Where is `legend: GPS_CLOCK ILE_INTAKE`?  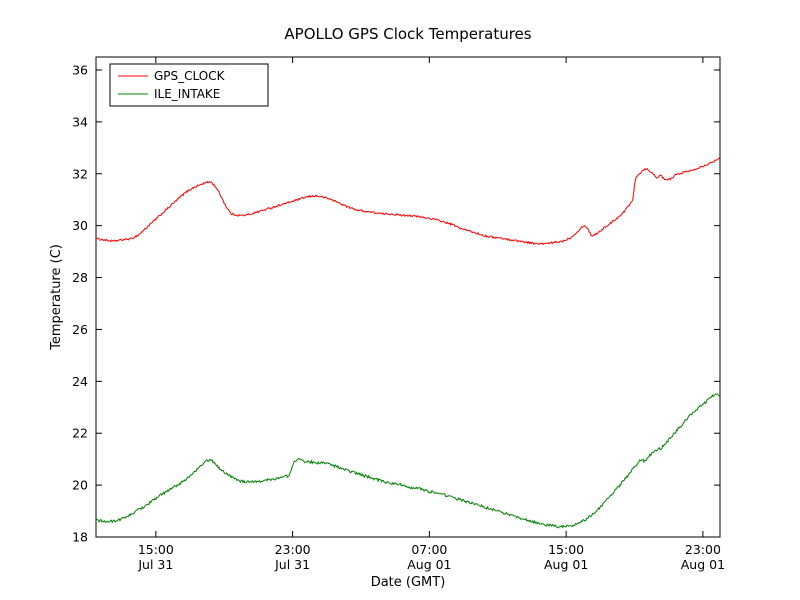 legend: GPS_CLOCK ILE_INTAKE is located at coordinates (189, 85).